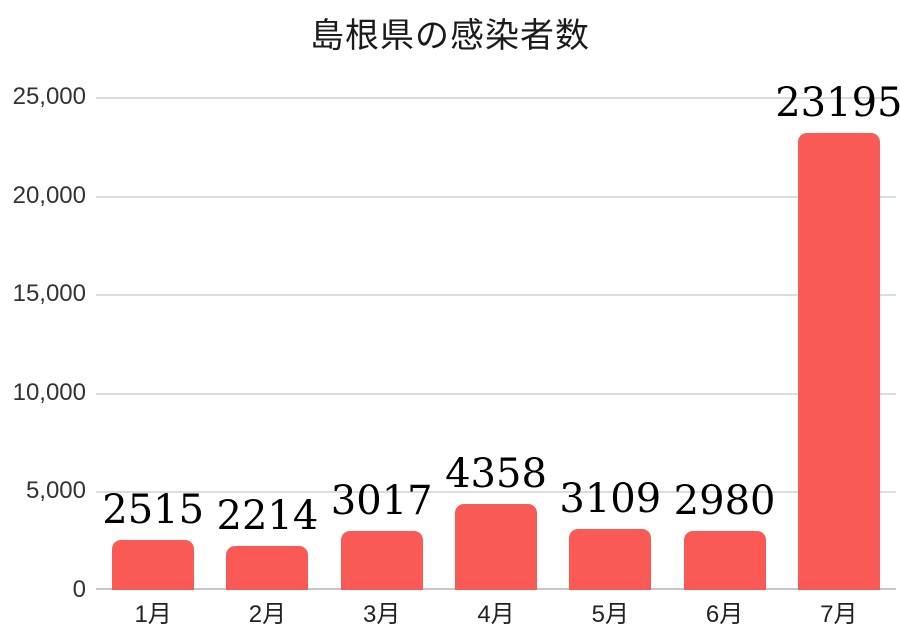 This screenshot has width=900, height=643. What do you see at coordinates (79, 589) in the screenshot?
I see `y-tick-label: 0` at bounding box center [79, 589].